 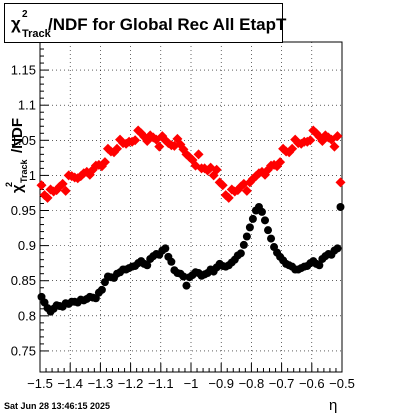 I want to click on x-tick-label: −0.7, so click(x=282, y=383).